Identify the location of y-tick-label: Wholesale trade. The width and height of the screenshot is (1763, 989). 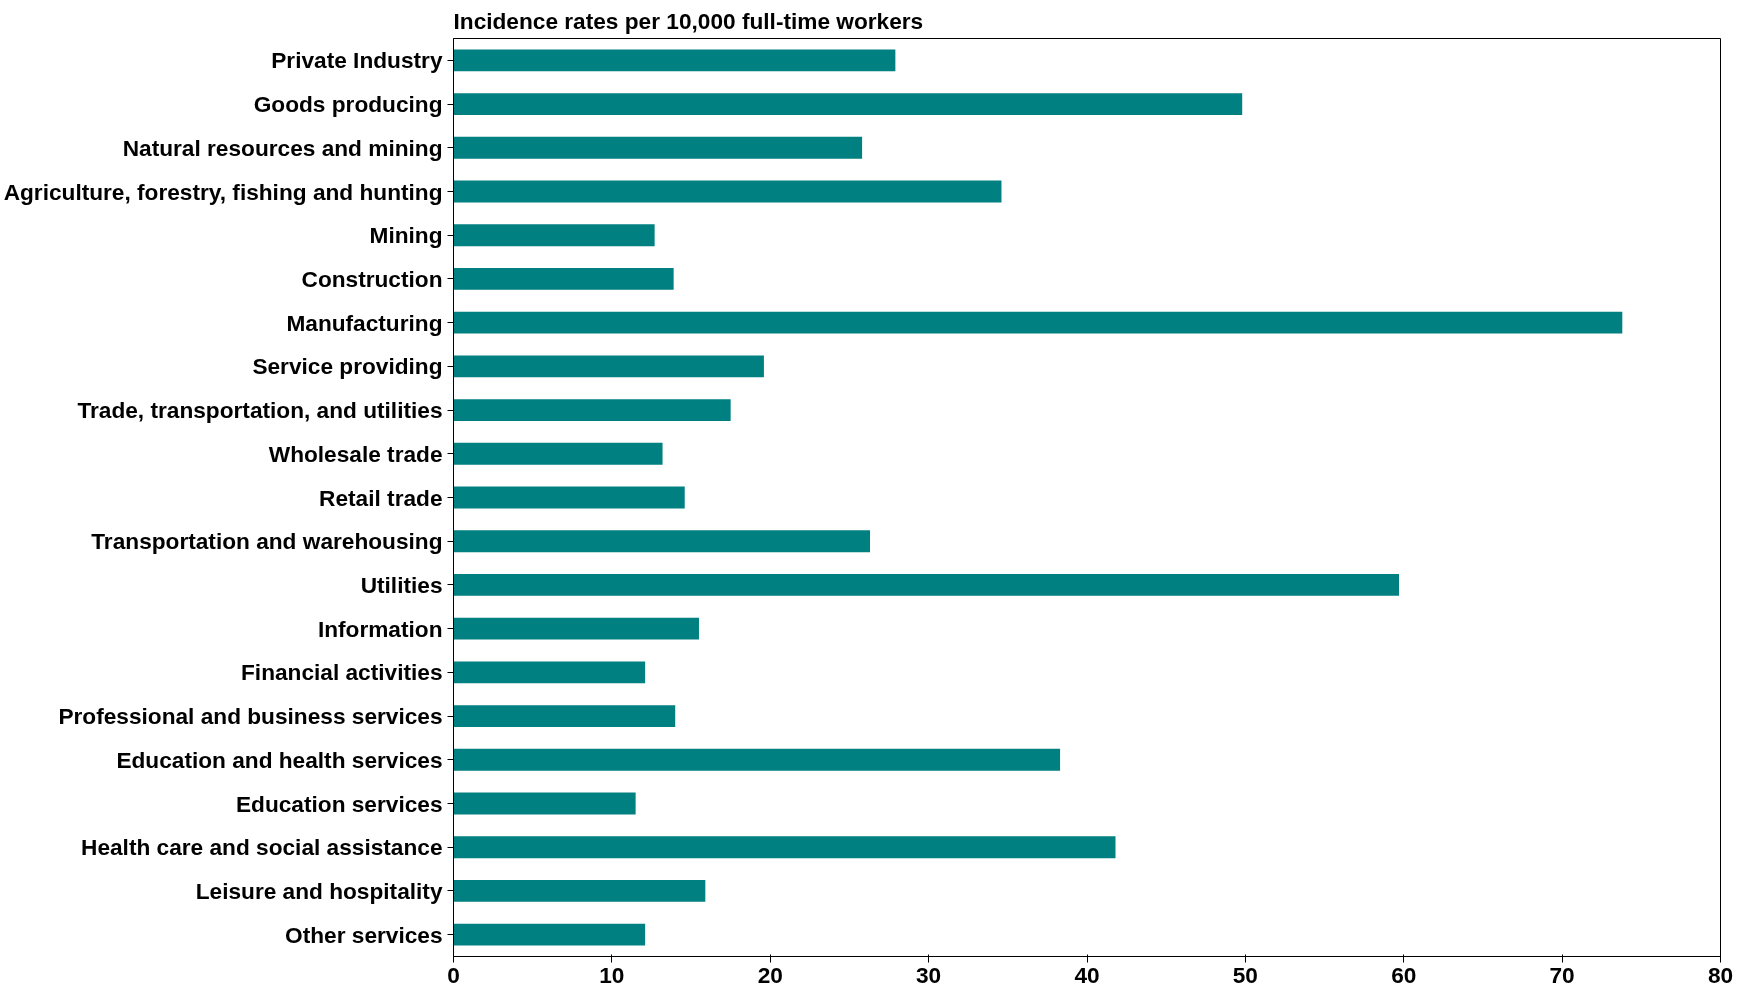
(355, 453).